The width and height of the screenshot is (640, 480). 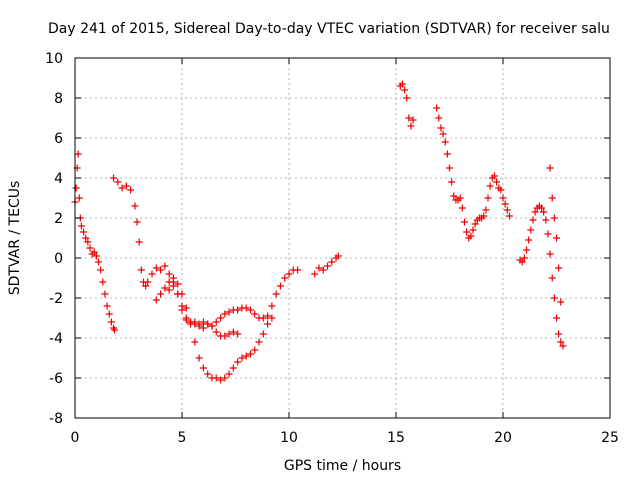 I want to click on y-tick-label: -4, so click(x=56, y=339).